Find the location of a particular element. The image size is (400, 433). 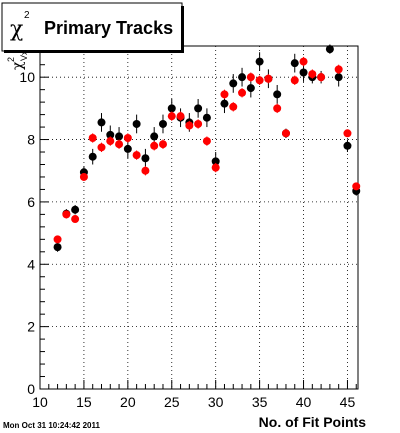

y-tick-label: 6 is located at coordinates (31, 202).